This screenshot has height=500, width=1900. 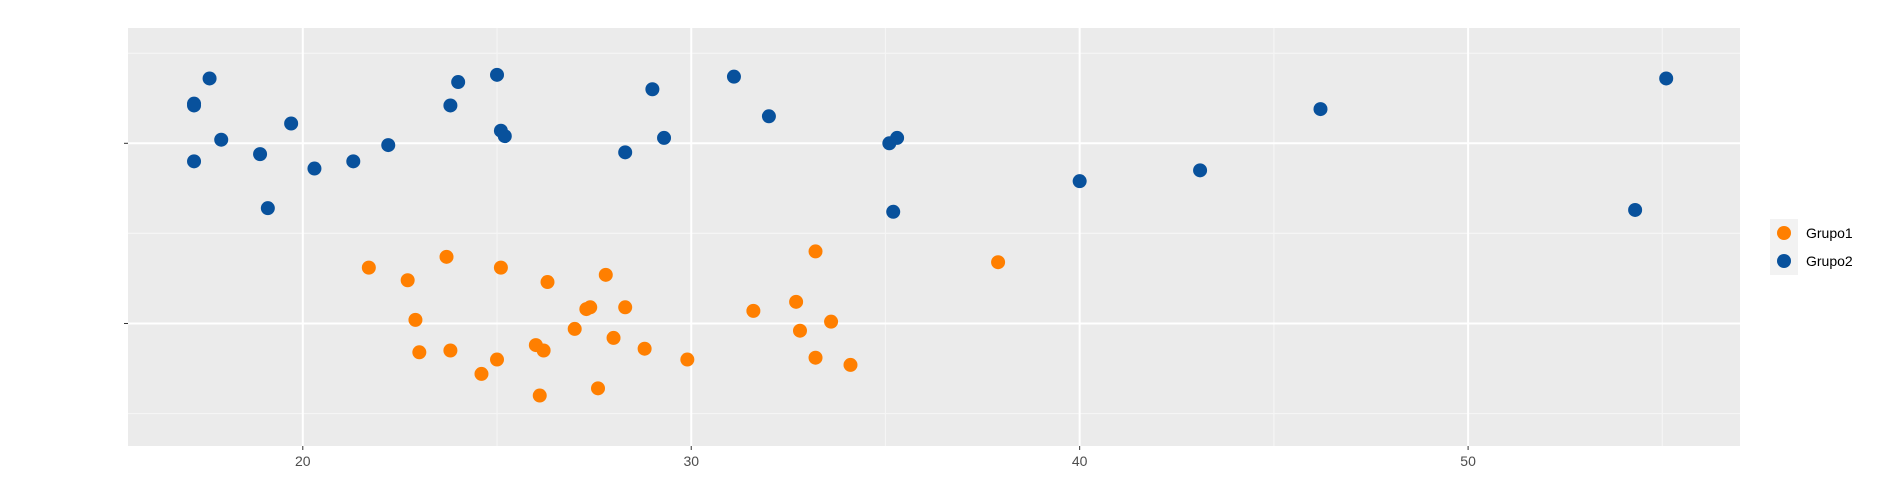 I want to click on x-tick-label: 50, so click(x=1468, y=461).